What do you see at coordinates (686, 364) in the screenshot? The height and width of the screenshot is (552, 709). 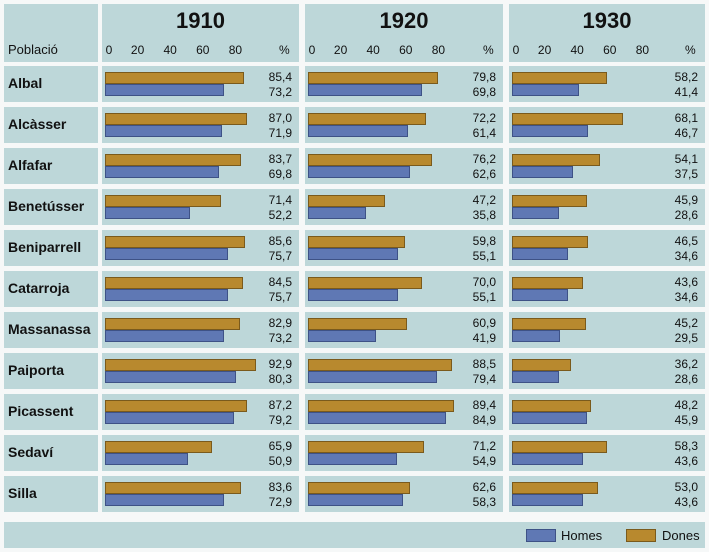 I see `dones-value: 36,2` at bounding box center [686, 364].